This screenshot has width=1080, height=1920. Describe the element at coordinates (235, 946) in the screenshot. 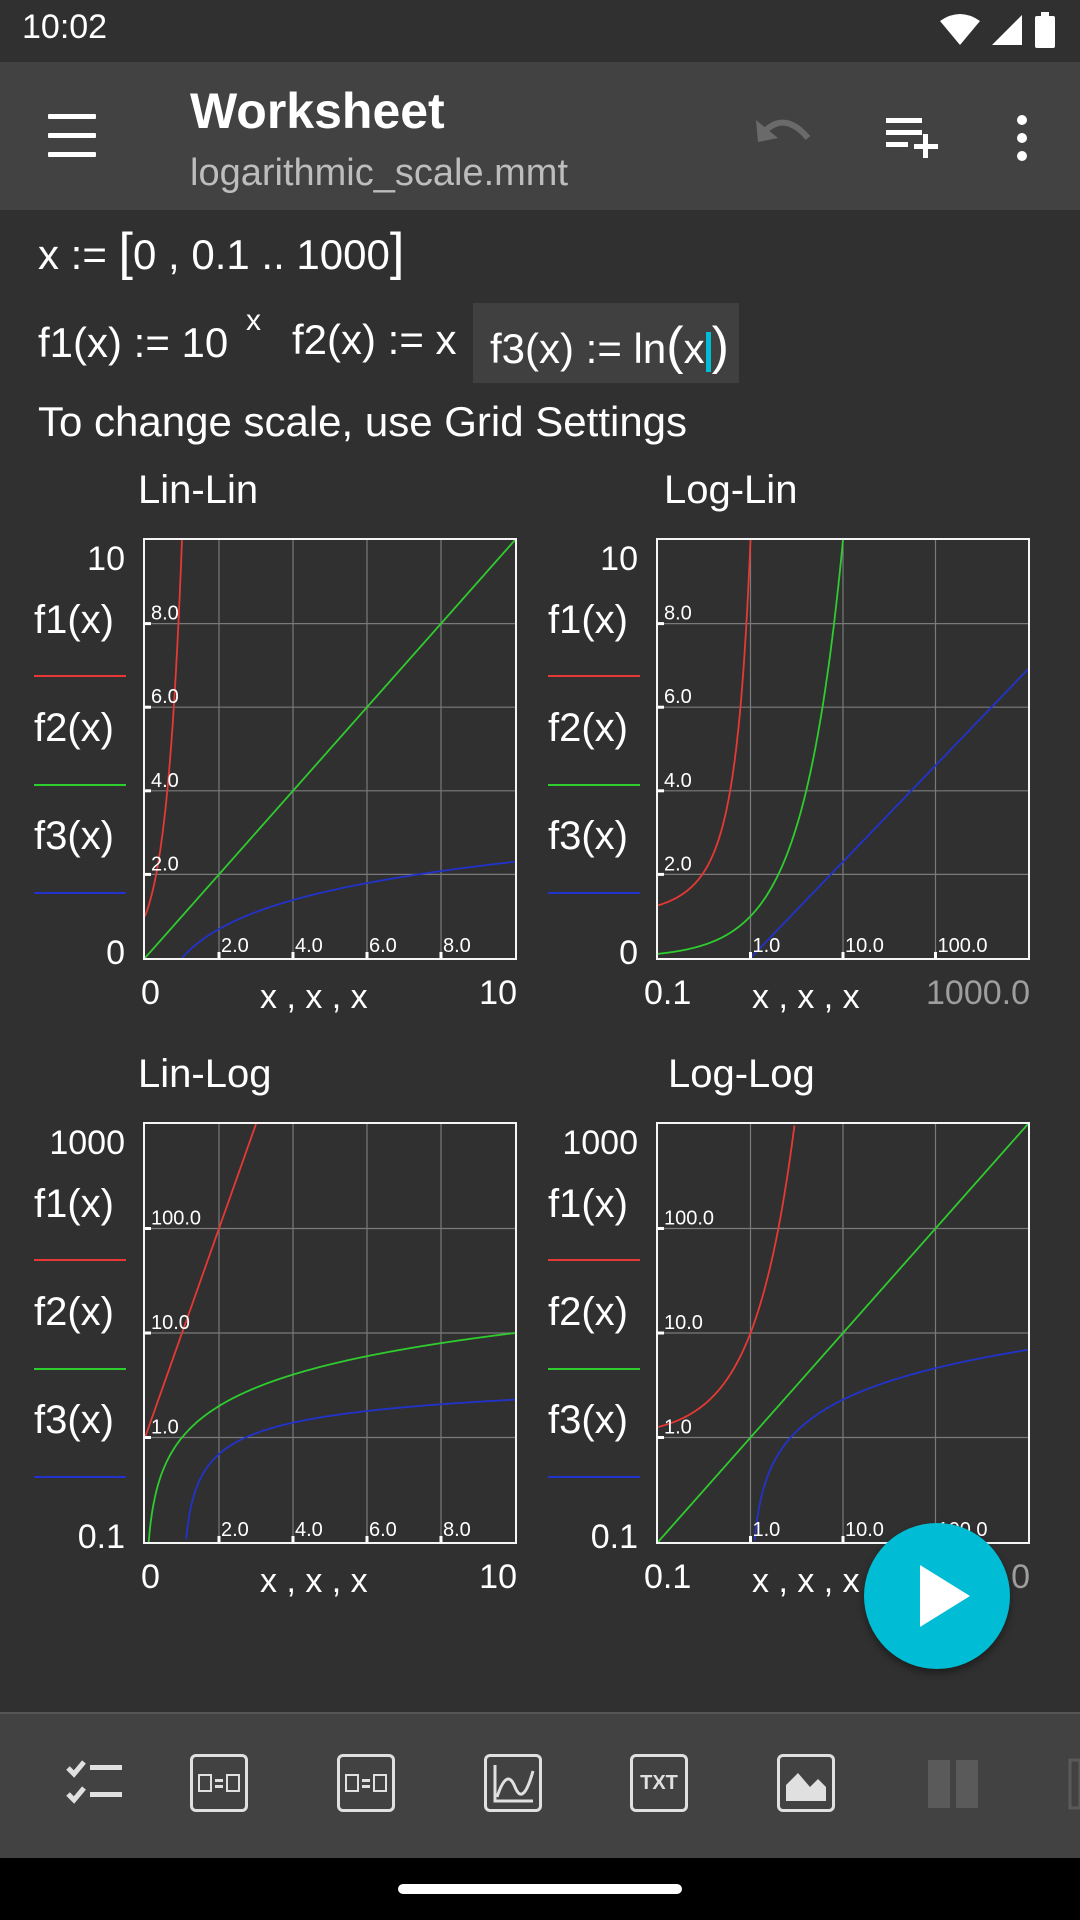

I see `x-tick-label: 2.0` at that location.